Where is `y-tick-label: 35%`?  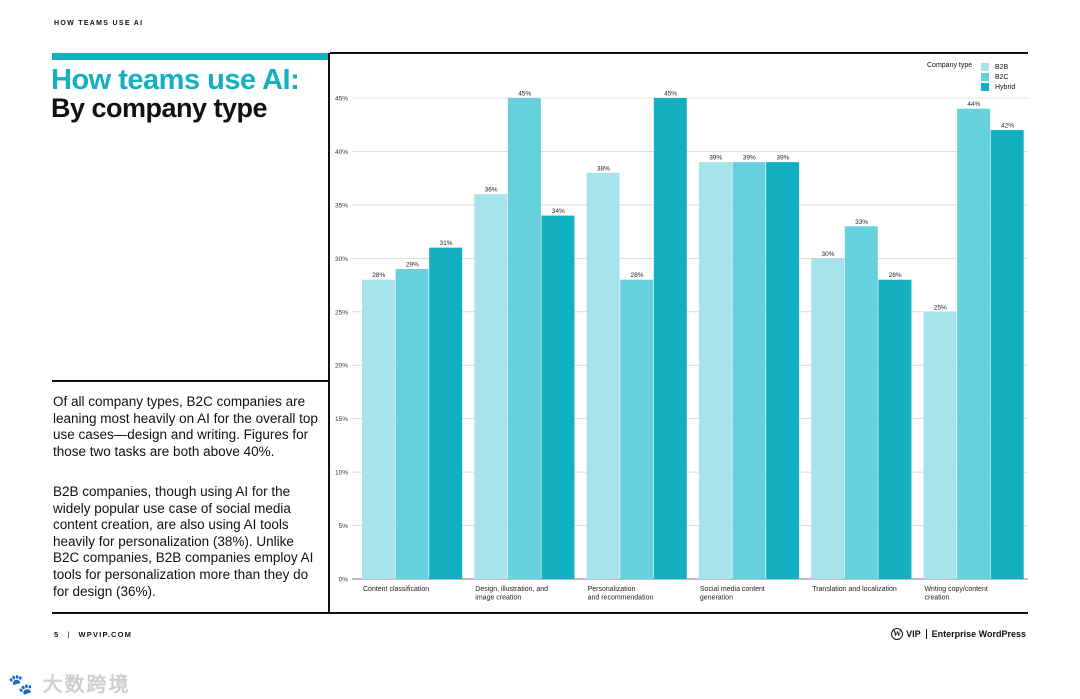 y-tick-label: 35% is located at coordinates (341, 205).